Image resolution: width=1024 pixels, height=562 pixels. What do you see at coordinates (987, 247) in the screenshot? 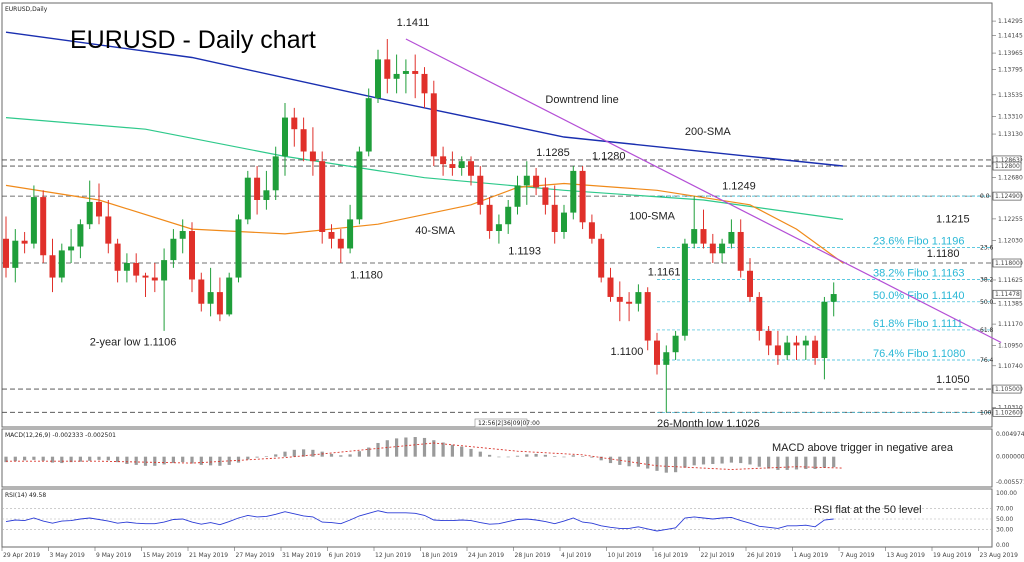
I see `fibo-pct-0: 23.6` at bounding box center [987, 247].